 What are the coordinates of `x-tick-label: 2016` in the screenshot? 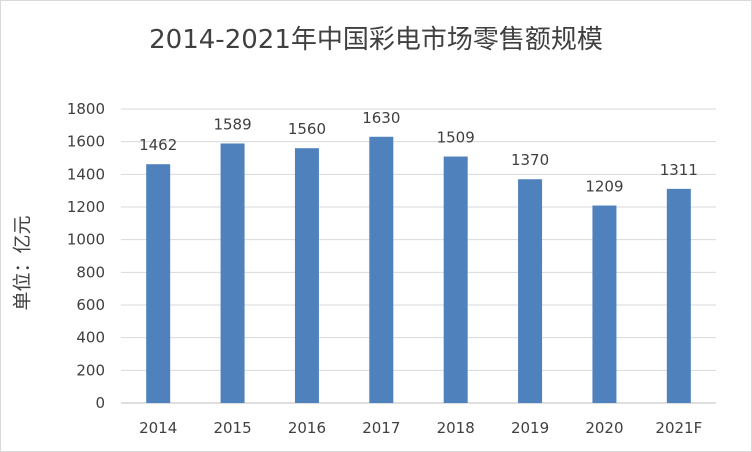 It's located at (307, 428).